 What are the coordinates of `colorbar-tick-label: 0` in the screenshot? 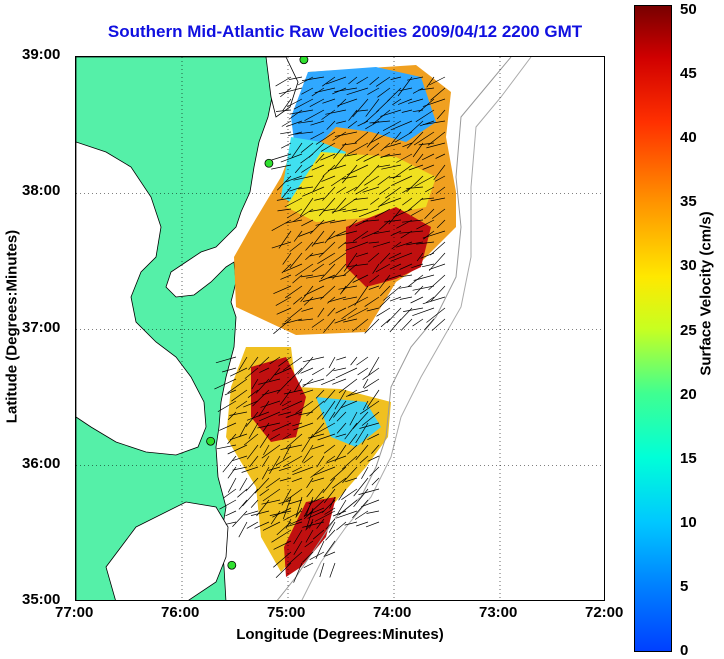 It's located at (684, 650).